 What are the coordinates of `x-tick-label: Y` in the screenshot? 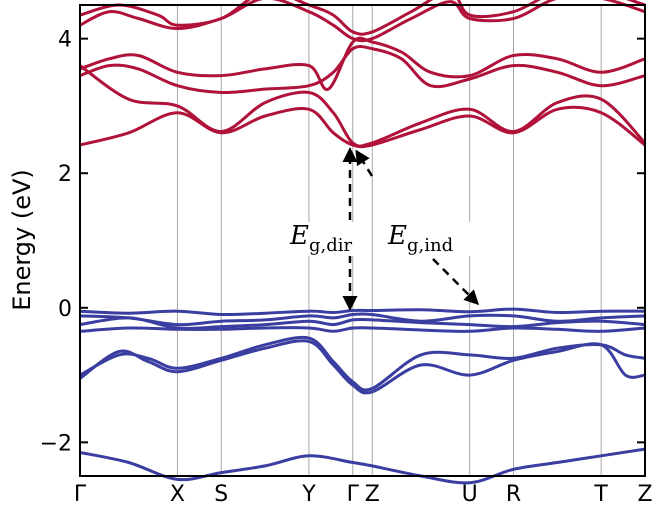 It's located at (308, 494).